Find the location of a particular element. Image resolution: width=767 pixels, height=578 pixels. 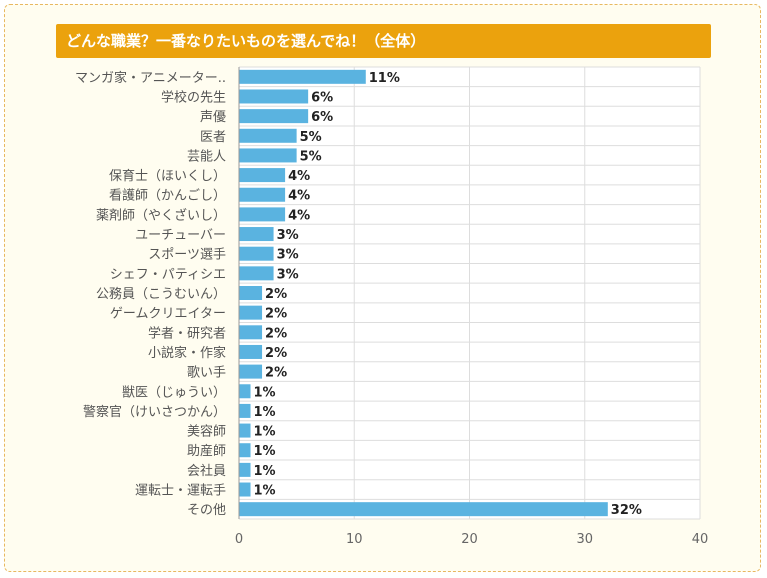

category-label: マンガ家・アニメーター.. is located at coordinates (150, 78).